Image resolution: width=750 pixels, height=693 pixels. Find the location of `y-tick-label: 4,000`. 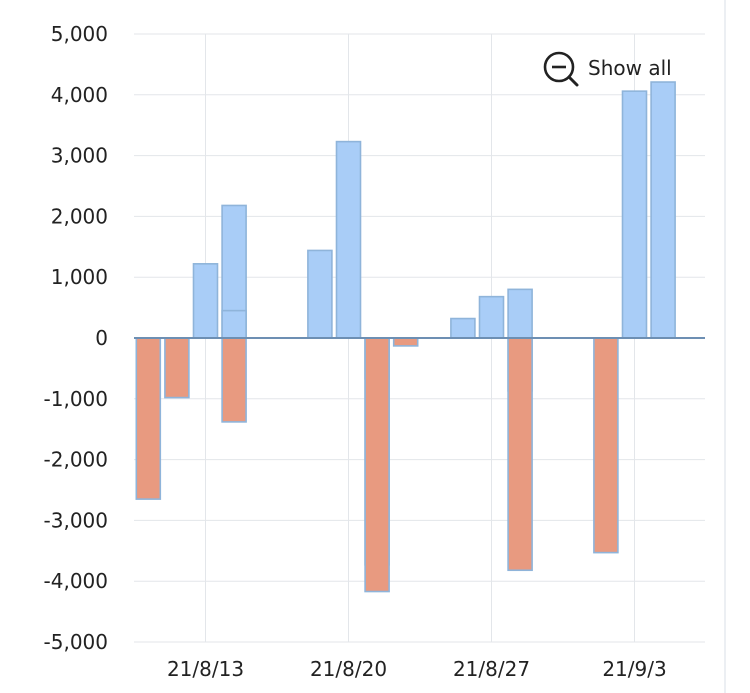

y-tick-label: 4,000 is located at coordinates (79, 95).